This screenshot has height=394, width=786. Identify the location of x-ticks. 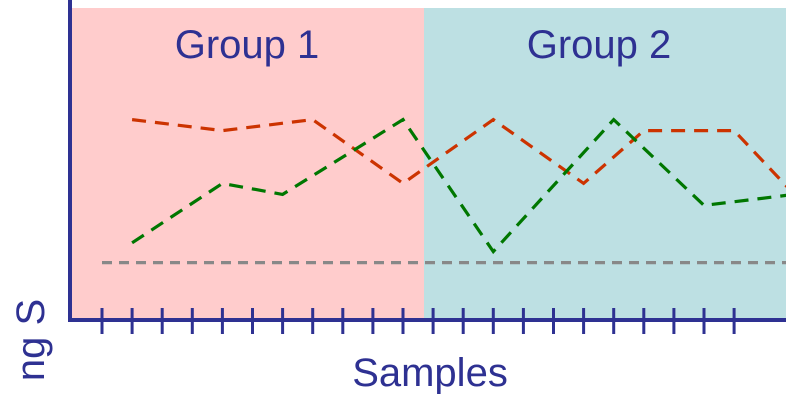
(418, 321).